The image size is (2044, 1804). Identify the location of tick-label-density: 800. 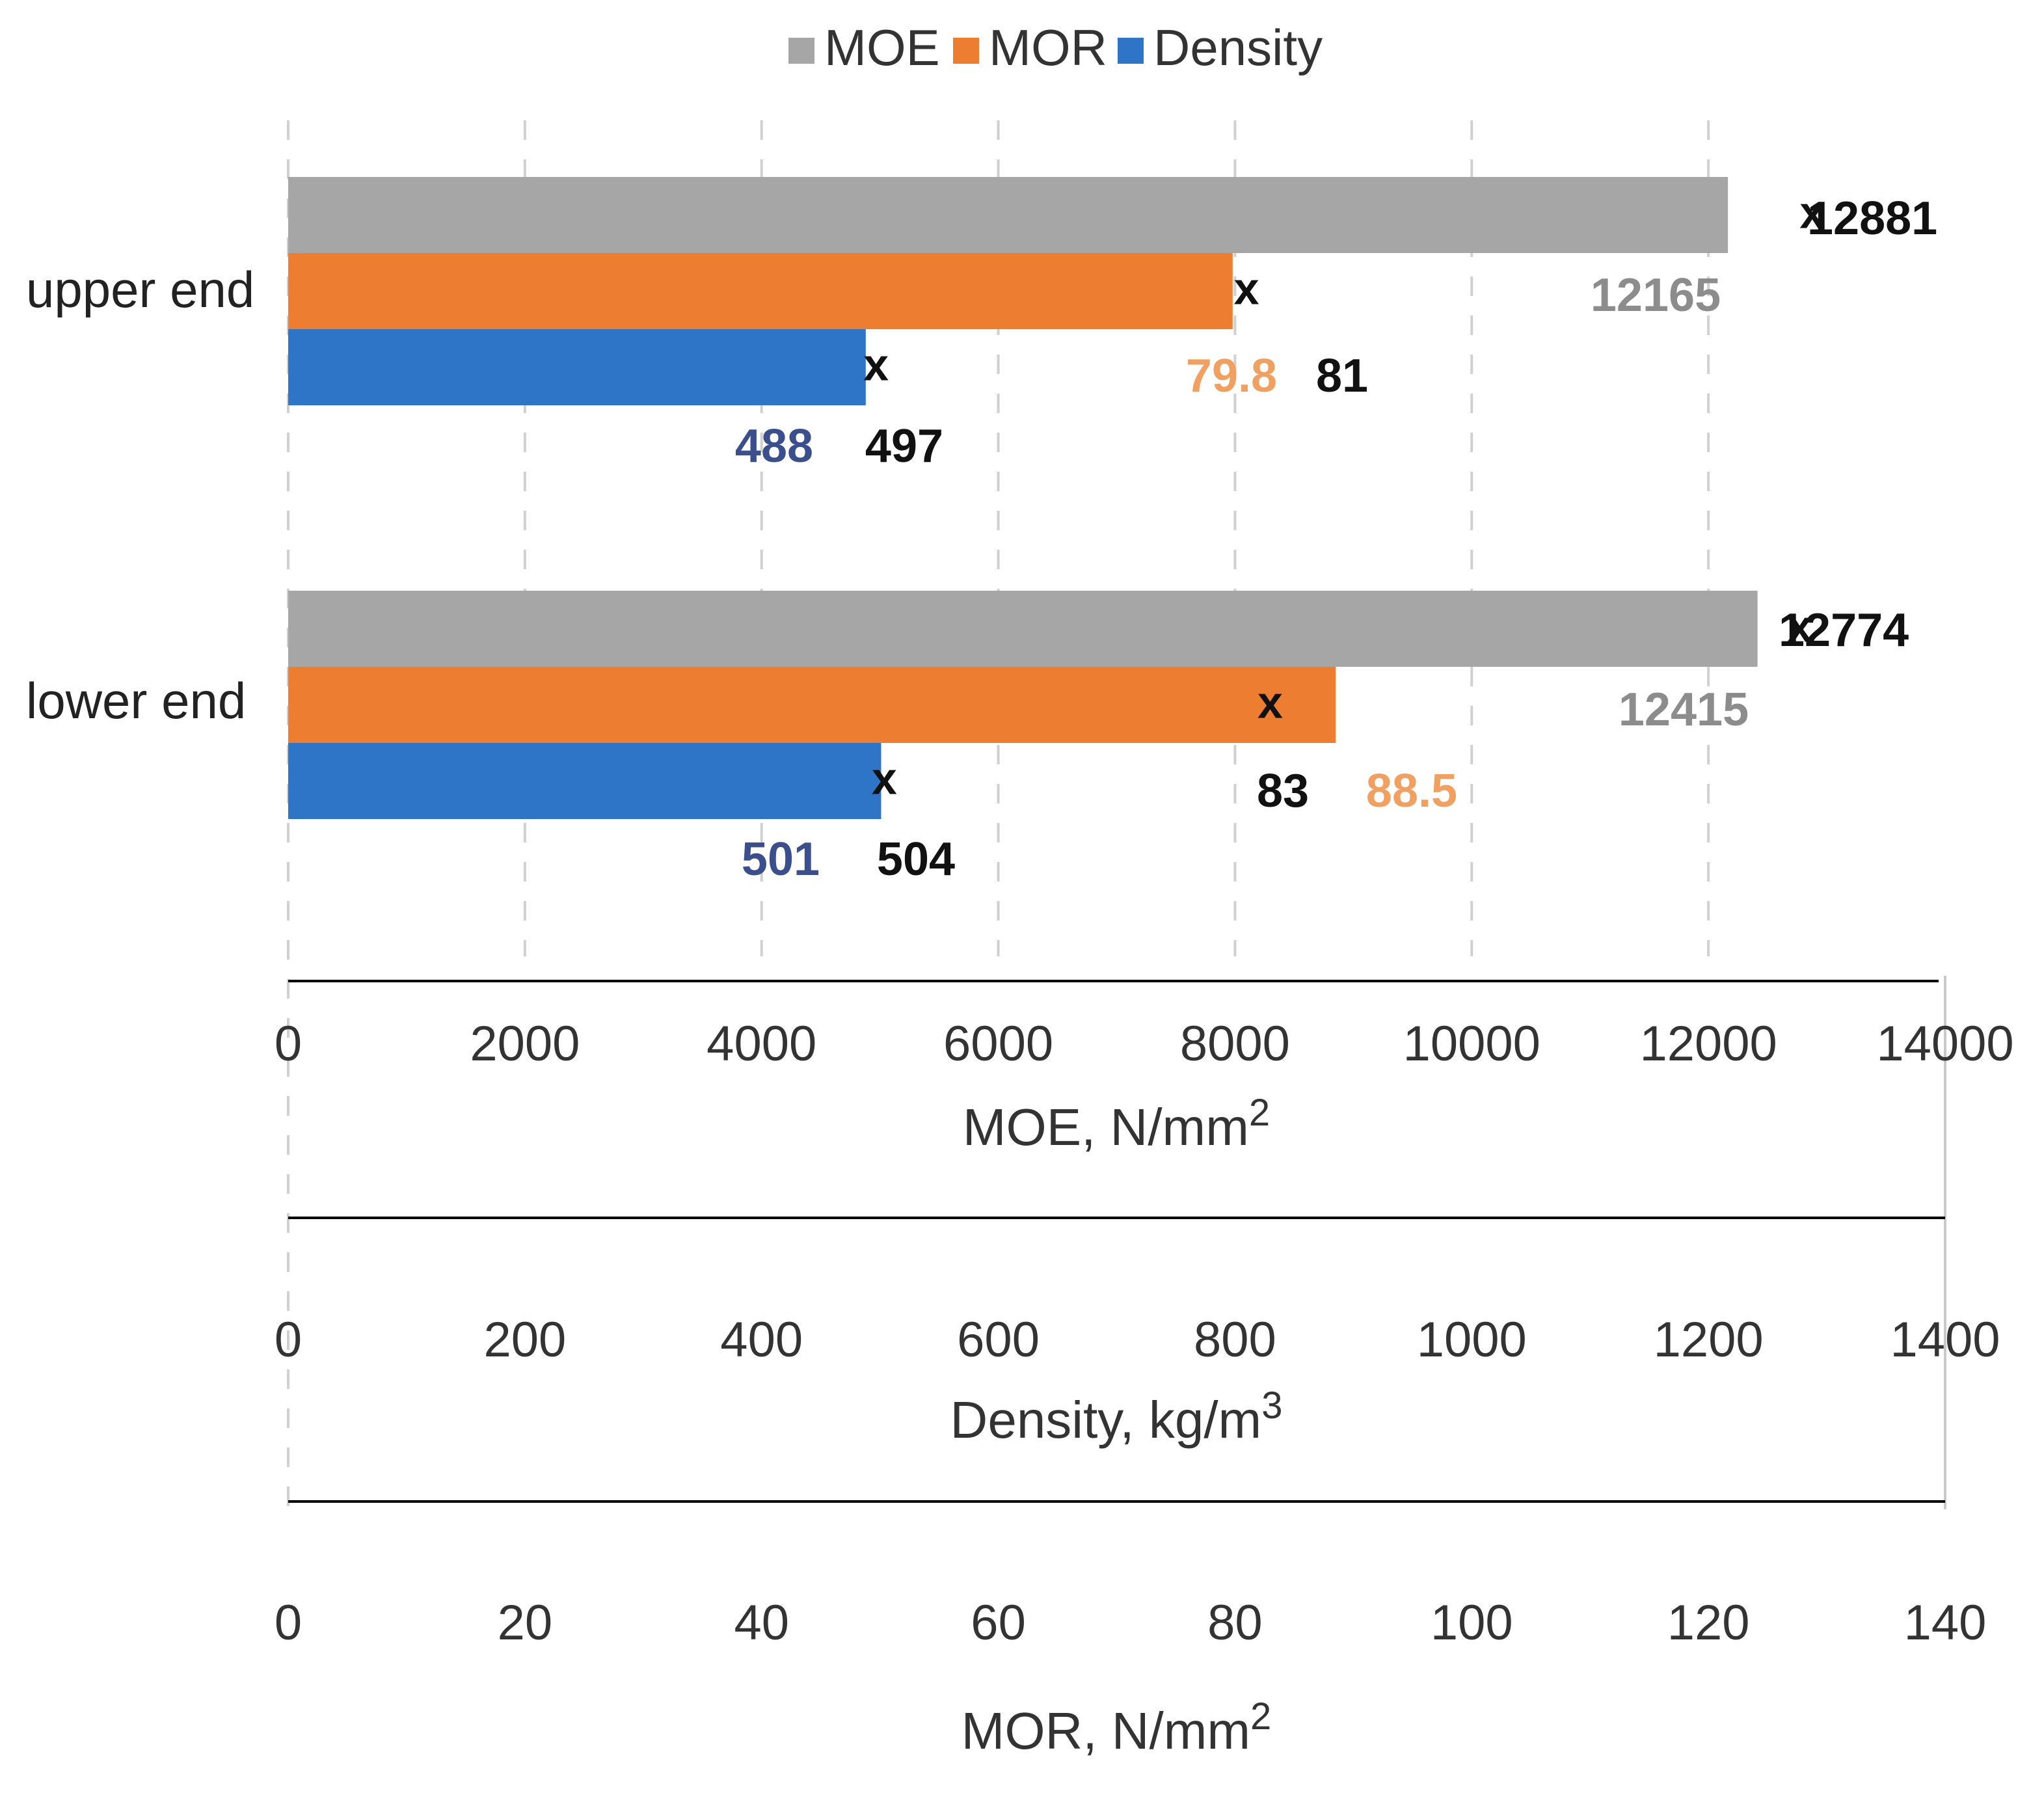
(1235, 1339).